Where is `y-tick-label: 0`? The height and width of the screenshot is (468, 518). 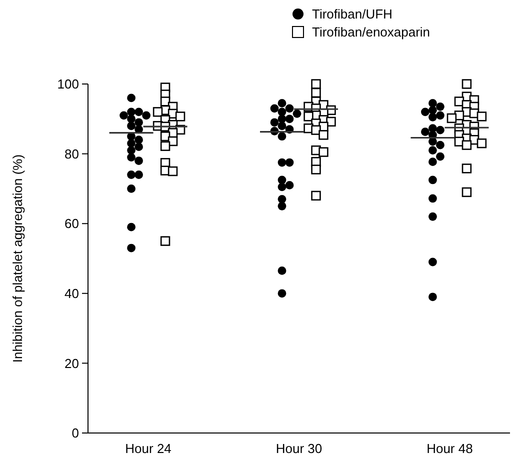
y-tick-label: 0 is located at coordinates (75, 433).